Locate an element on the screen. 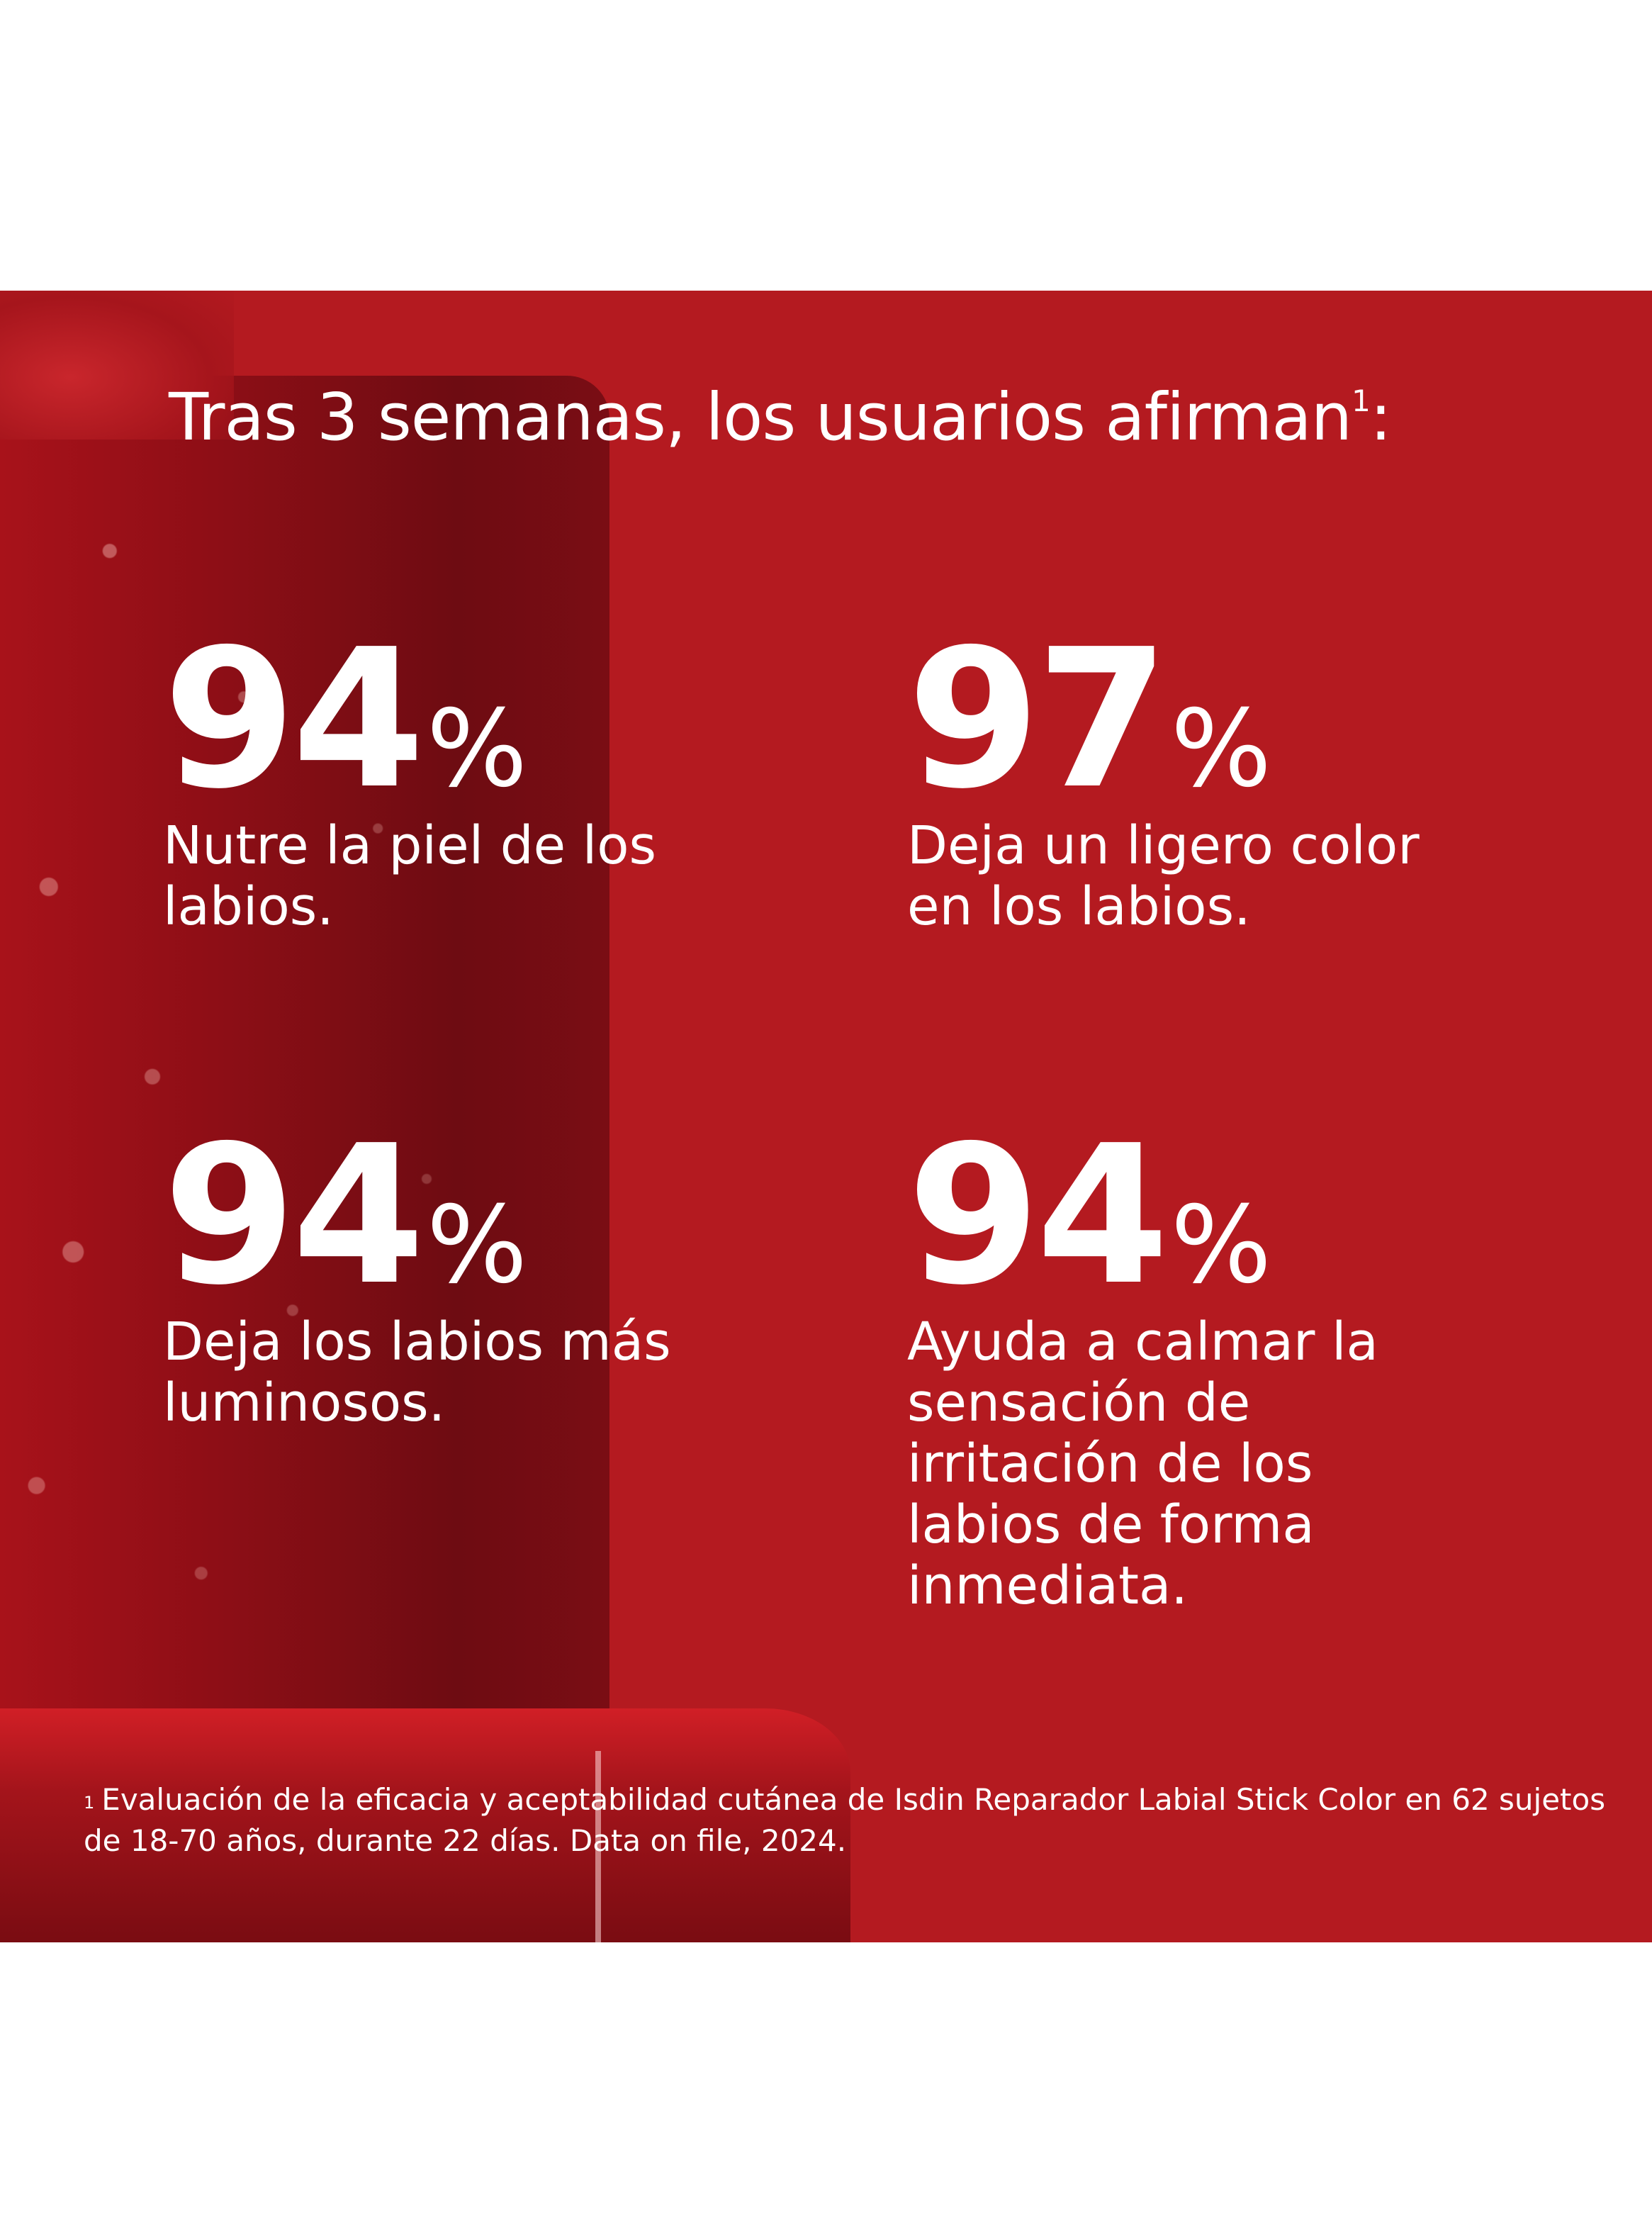  stat-description: Nutre la piel de los labios. is located at coordinates (410, 876).